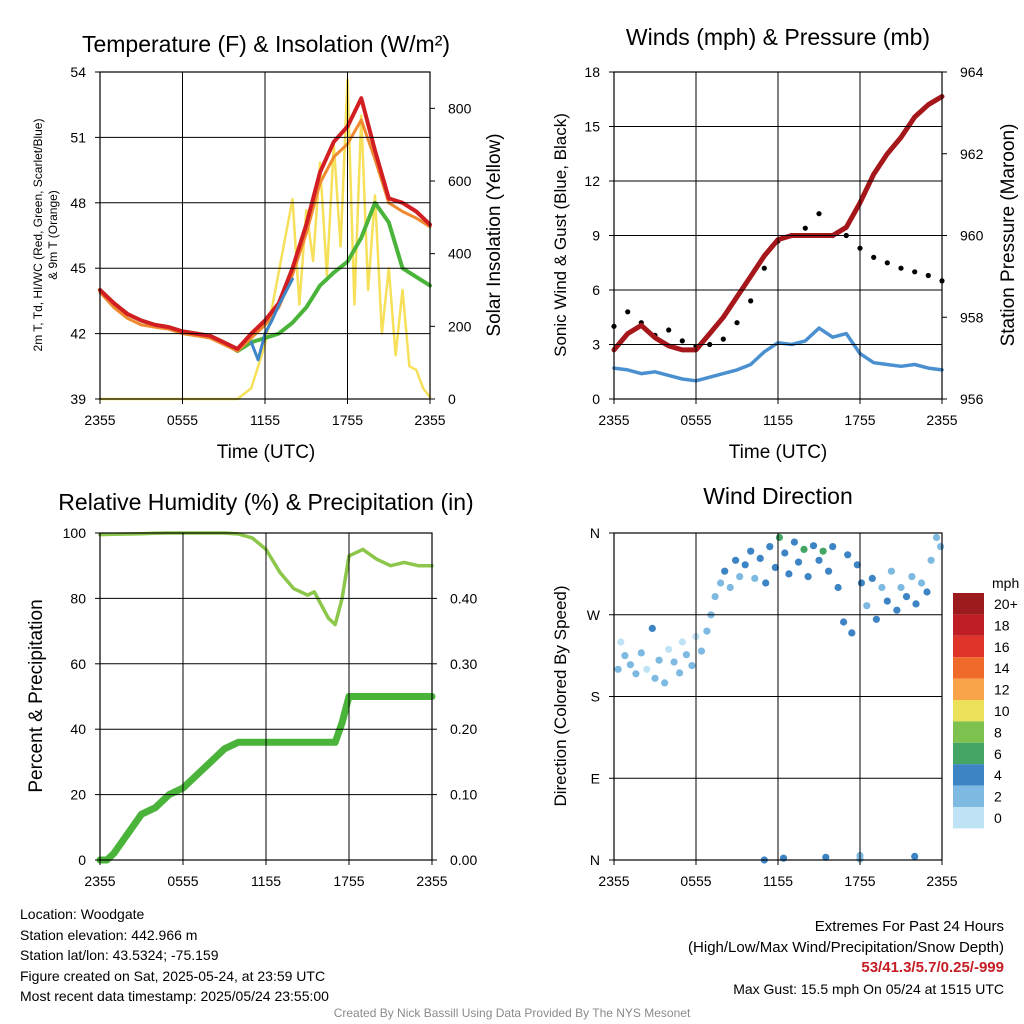 This screenshot has width=1024, height=1024. I want to click on y2-tick-label: 964, so click(972, 72).